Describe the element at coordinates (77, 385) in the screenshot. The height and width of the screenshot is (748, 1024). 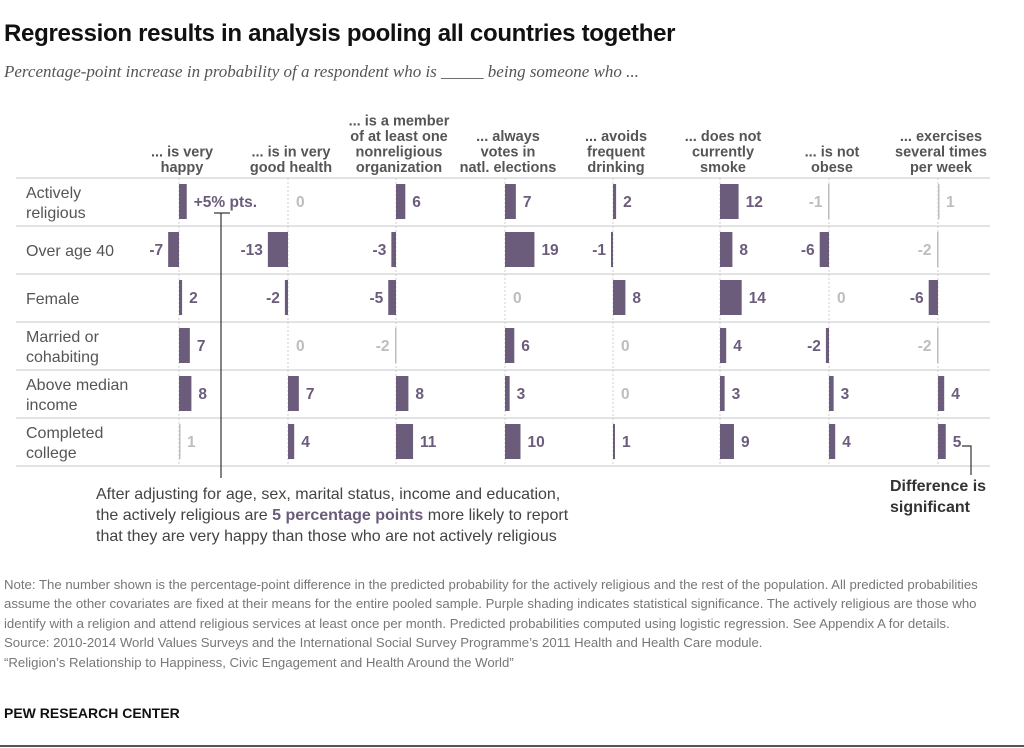
I see `row-label: Above median` at that location.